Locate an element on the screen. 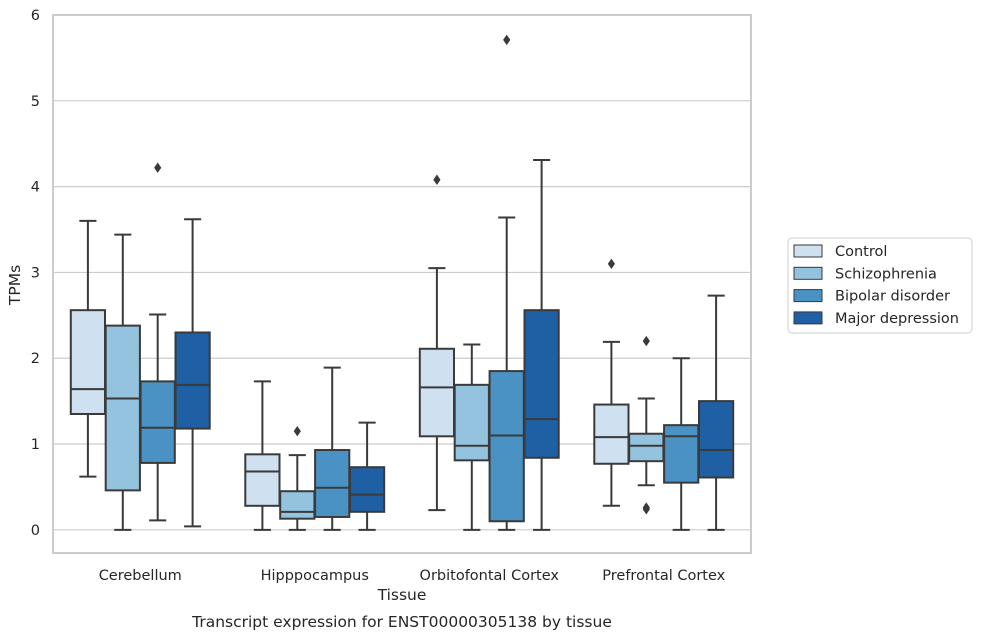 The width and height of the screenshot is (983, 640). y-tick-label: 0 is located at coordinates (35, 531).